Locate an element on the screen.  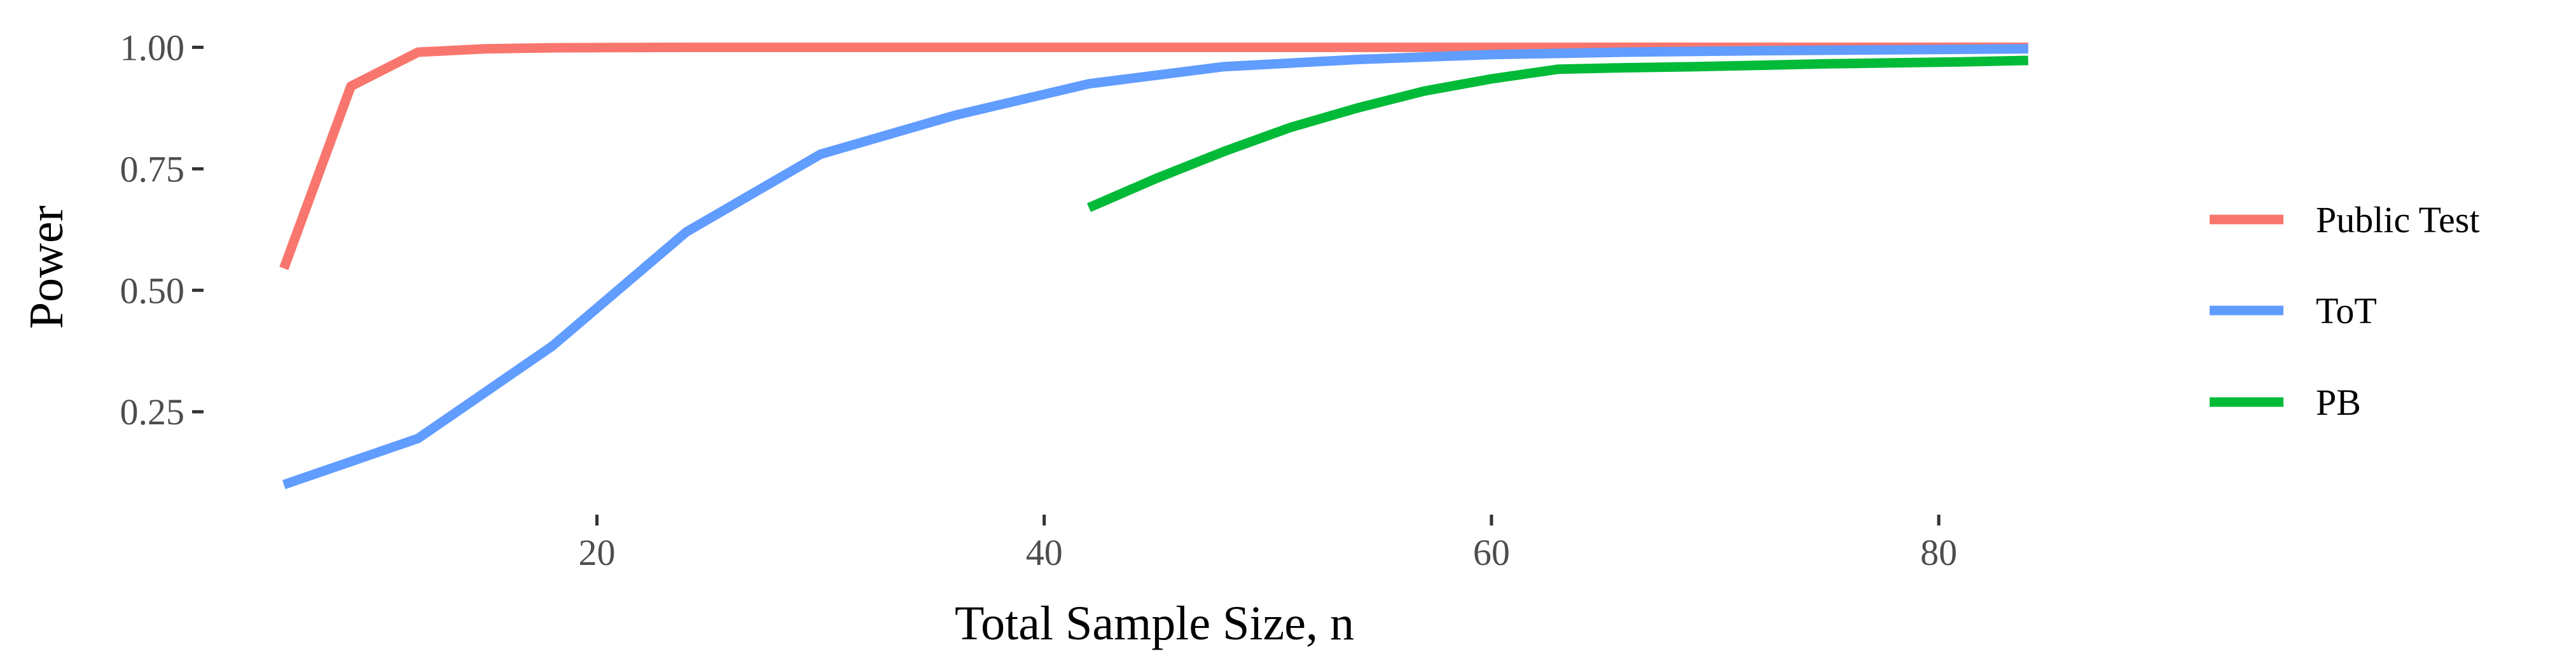
x-axis: 20 40 60 80 is located at coordinates (1267, 544).